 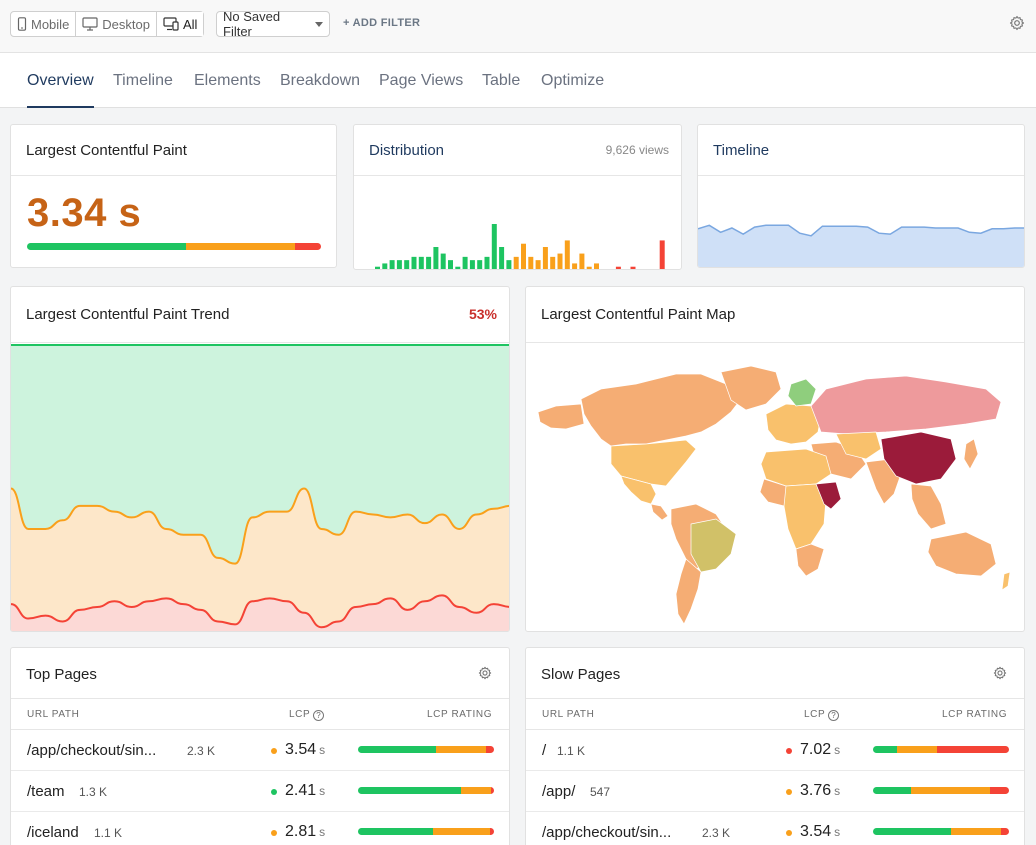 What do you see at coordinates (637, 150) in the screenshot?
I see `views-count: 9,626 views` at bounding box center [637, 150].